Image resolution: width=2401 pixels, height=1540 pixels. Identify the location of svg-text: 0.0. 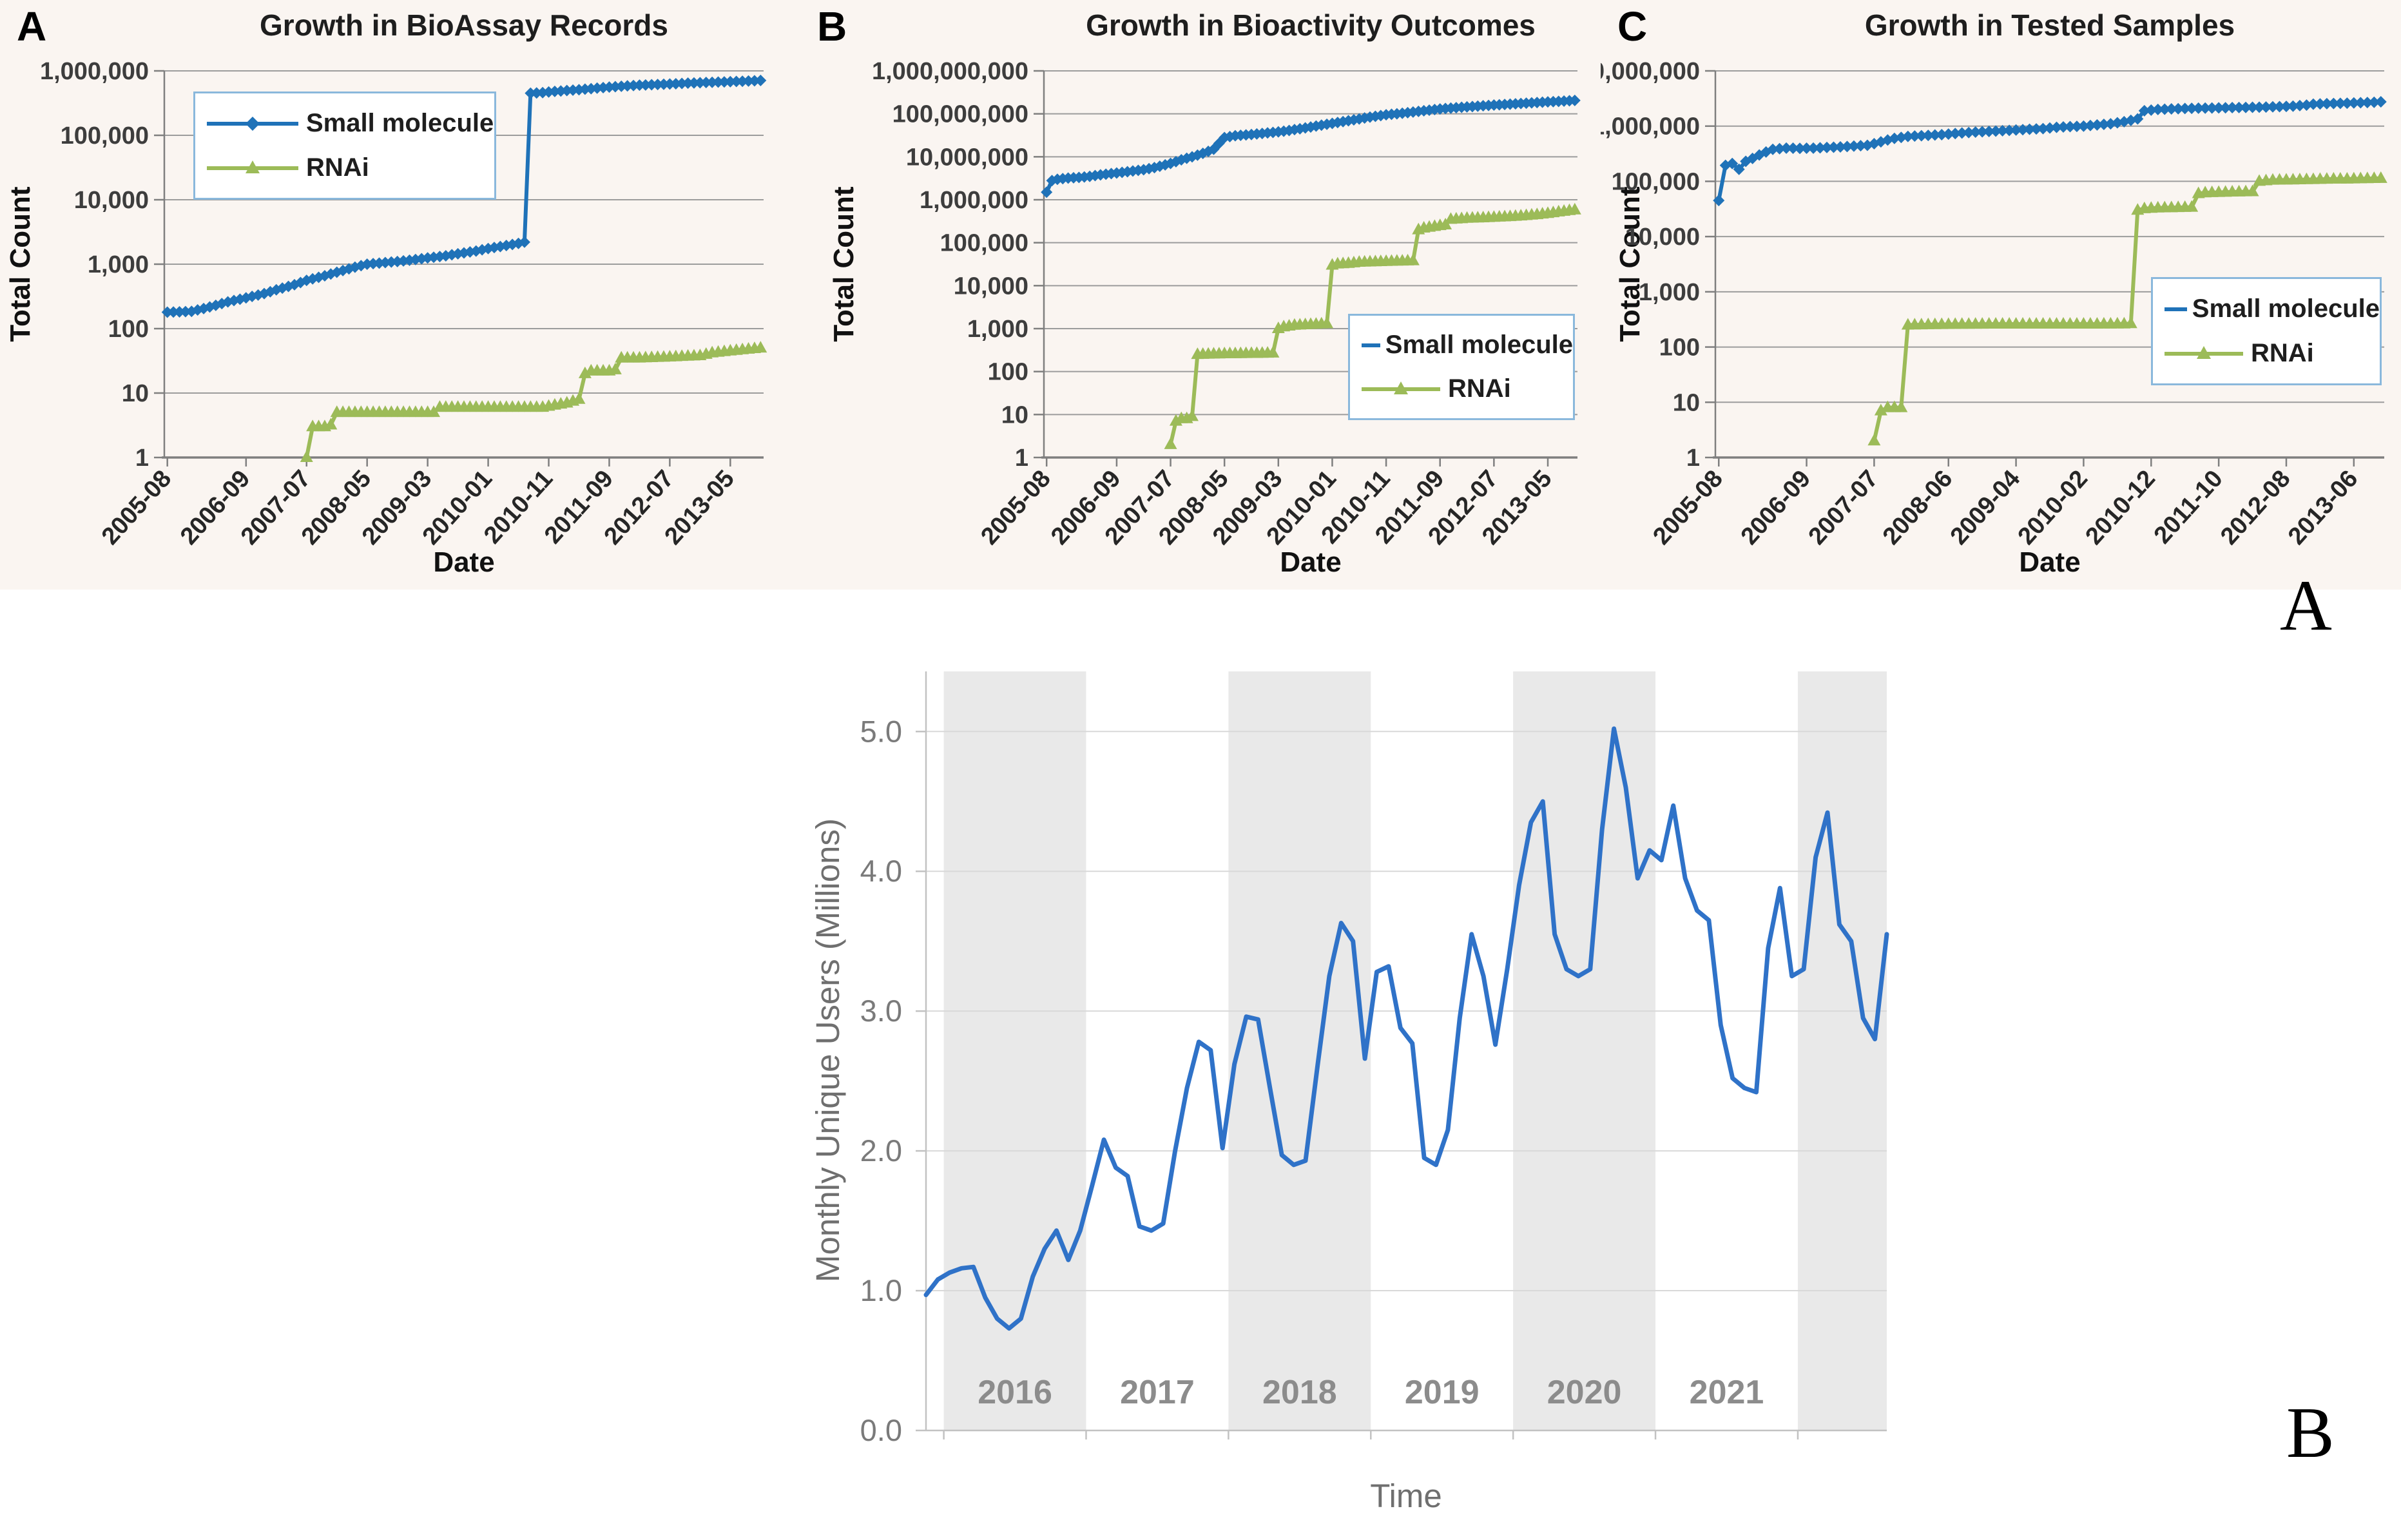
(881, 1430).